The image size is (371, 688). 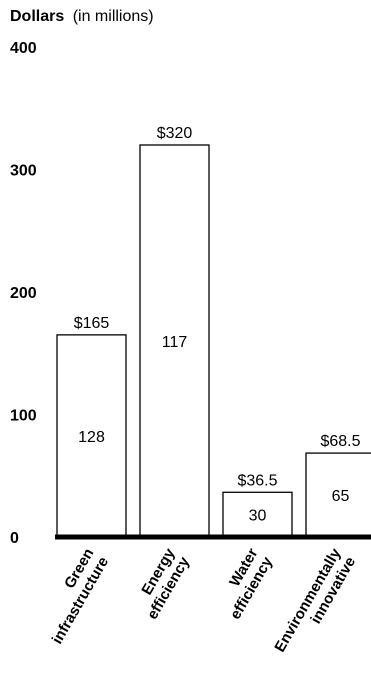 What do you see at coordinates (92, 323) in the screenshot?
I see `bar-value-label: $165` at bounding box center [92, 323].